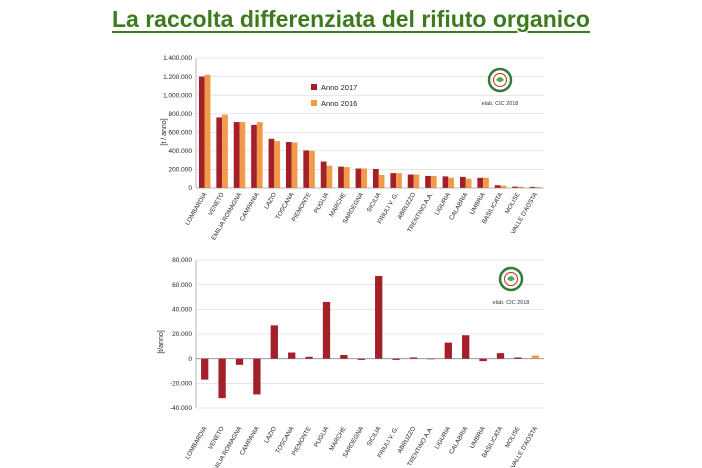  I want to click on bar-delta-umbria, so click(483, 360).